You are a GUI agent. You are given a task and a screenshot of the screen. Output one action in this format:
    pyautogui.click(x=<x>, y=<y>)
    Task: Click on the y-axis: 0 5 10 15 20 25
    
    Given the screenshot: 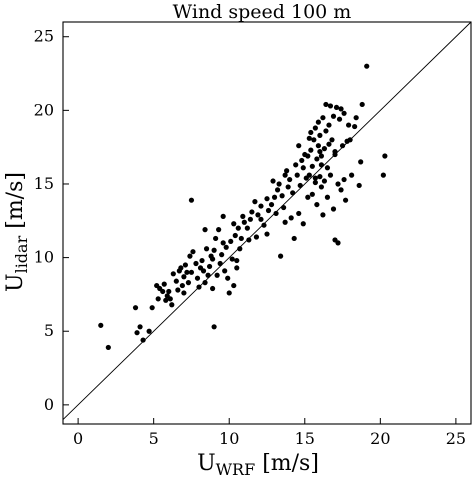 What is the action you would take?
    pyautogui.click(x=51, y=220)
    